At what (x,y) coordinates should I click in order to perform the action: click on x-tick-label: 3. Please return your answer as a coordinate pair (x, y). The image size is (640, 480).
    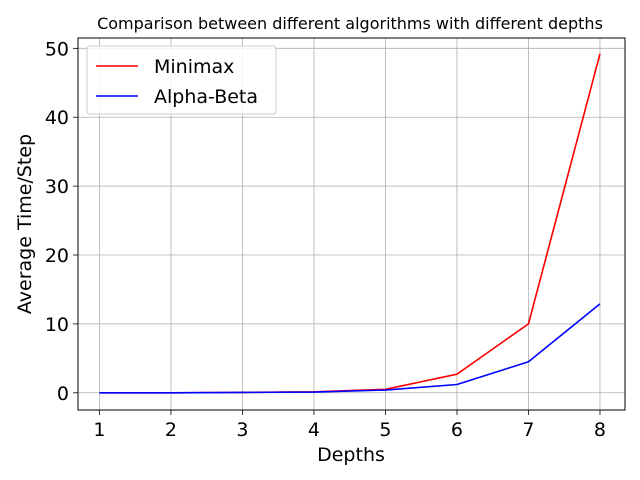
    Looking at the image, I should click on (242, 430).